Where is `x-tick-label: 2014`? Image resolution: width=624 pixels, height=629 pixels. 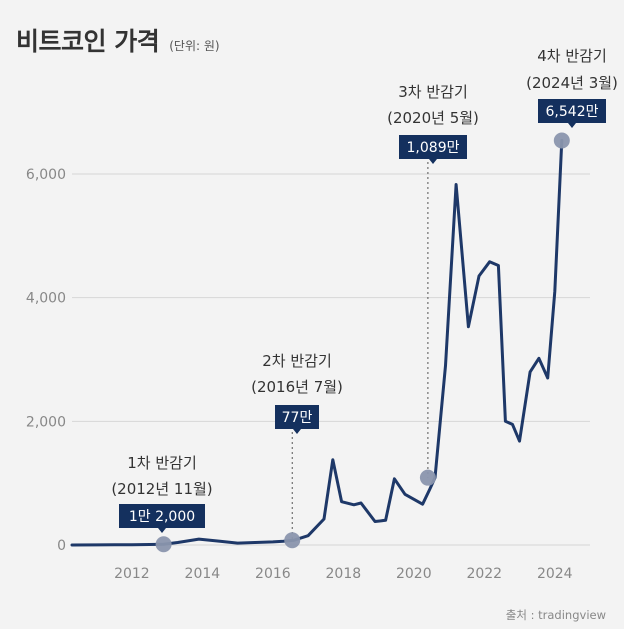
x-tick-label: 2014 is located at coordinates (203, 574).